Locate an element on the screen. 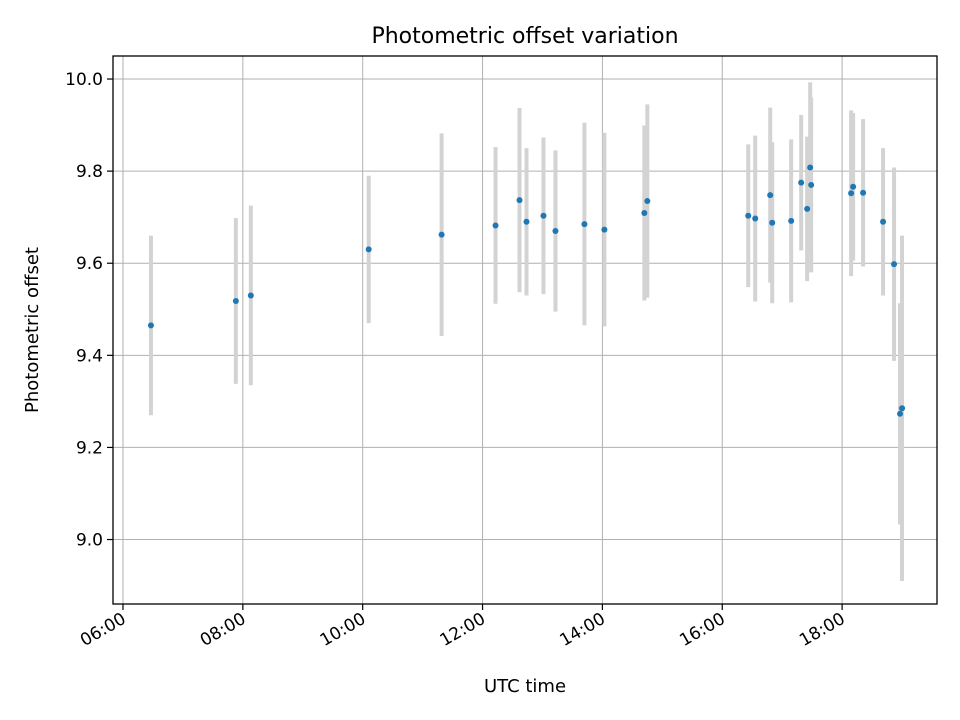 This screenshot has width=960, height=720. y-axis-ticks: 9.0 9.2 9.4 9.6 9.8 10.0 is located at coordinates (89, 310).